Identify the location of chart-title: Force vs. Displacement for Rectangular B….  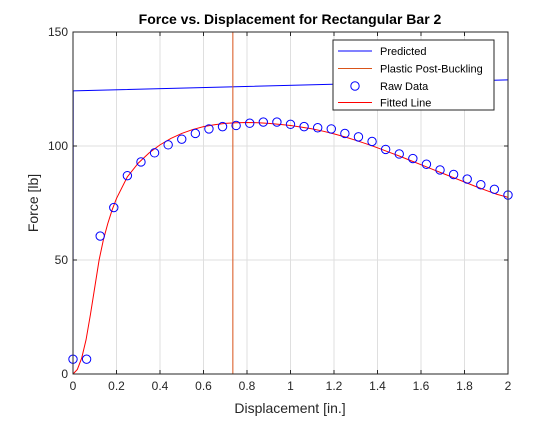
(290, 19).